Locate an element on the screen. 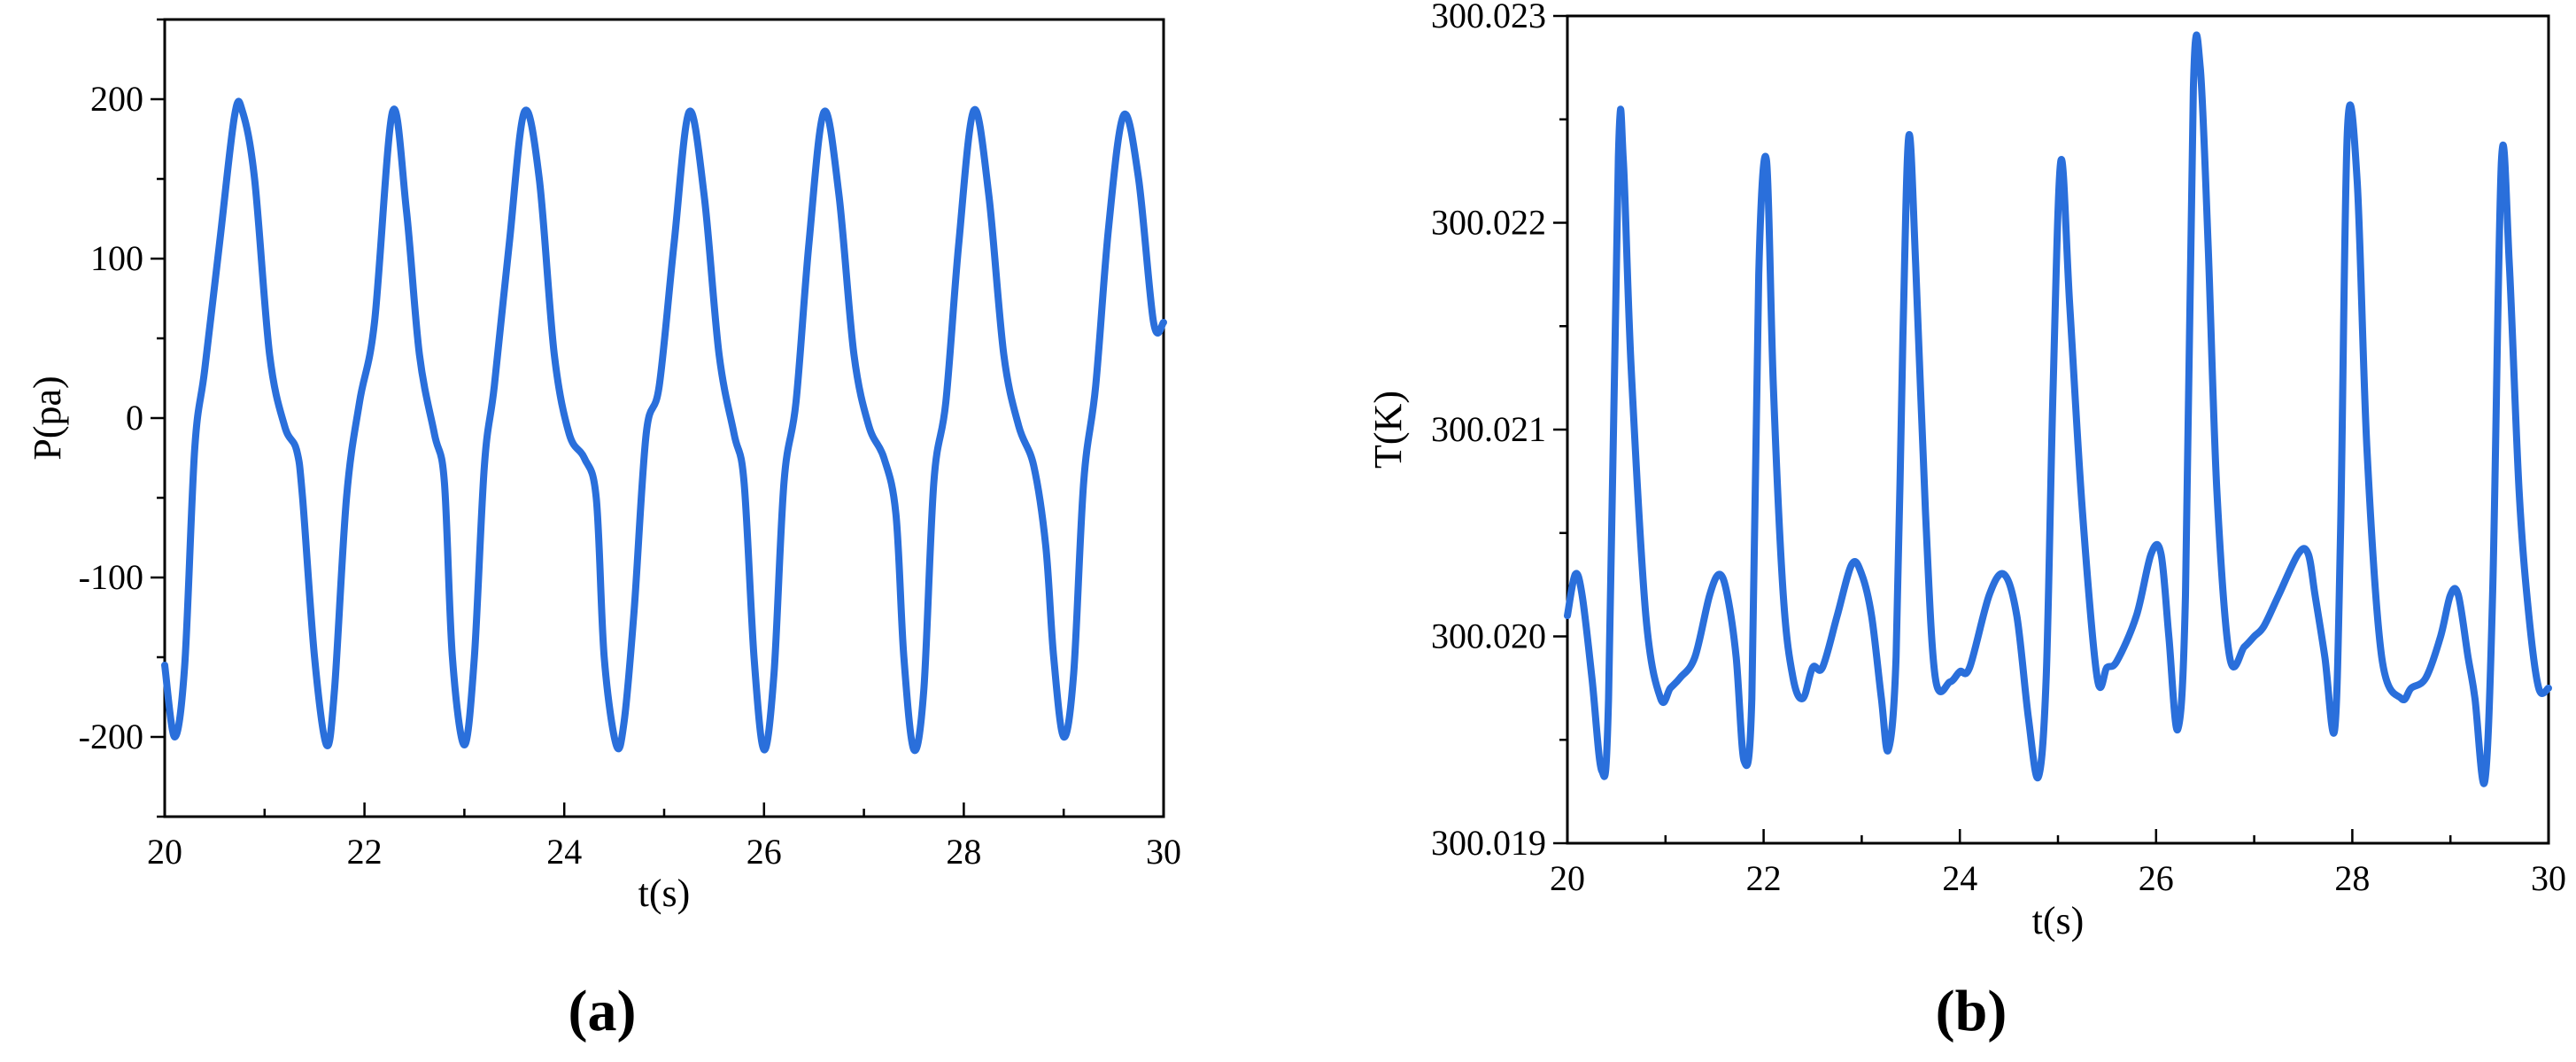 This screenshot has height=1062, width=2576. panel-label-a: (a) is located at coordinates (603, 1011).